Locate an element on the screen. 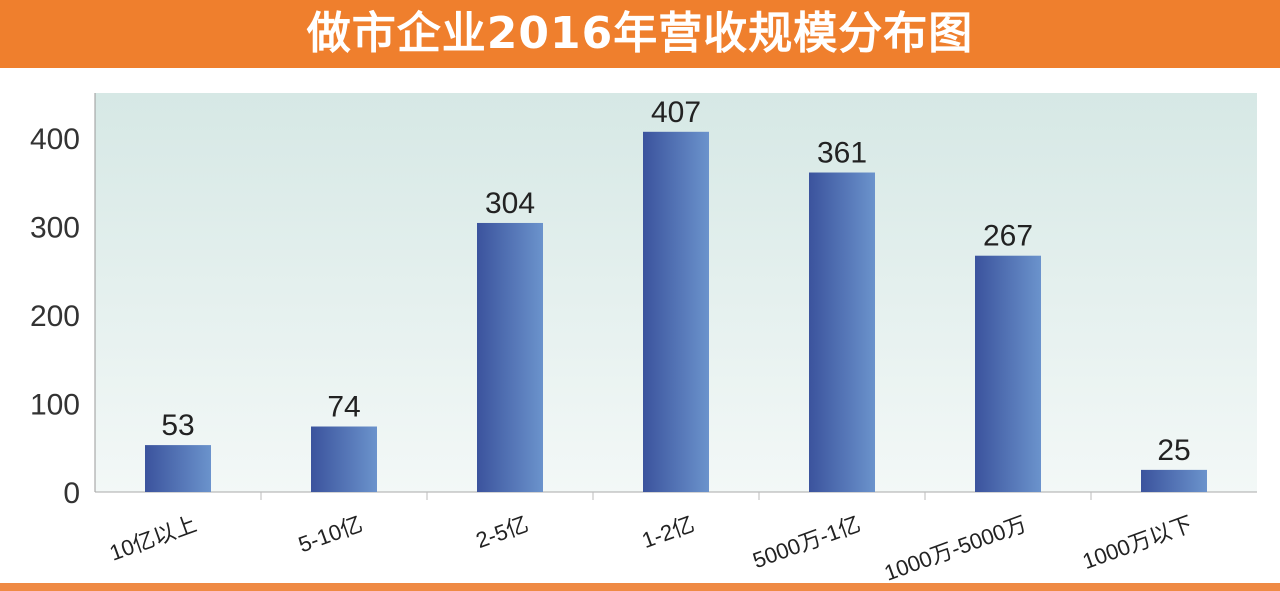  title-banner: 做市企业2016年营收规模分布图 is located at coordinates (640, 34).